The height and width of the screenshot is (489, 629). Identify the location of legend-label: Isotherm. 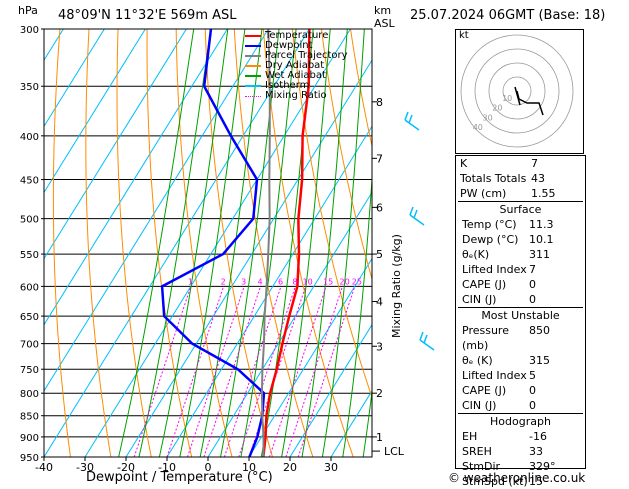
(287, 85).